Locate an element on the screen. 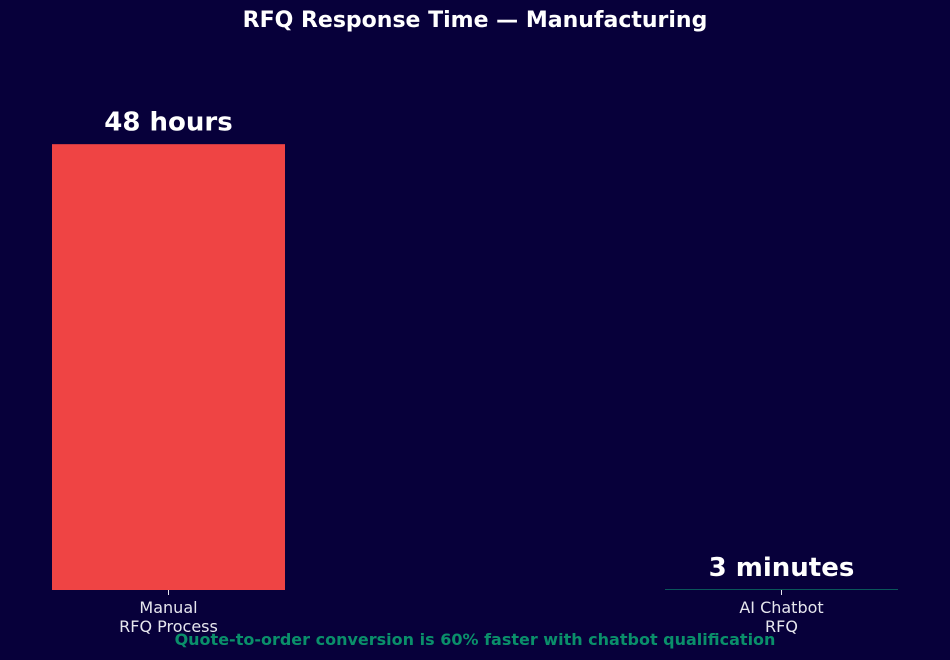 The height and width of the screenshot is (660, 950). x-tick-label: AI Chatbot RFQ is located at coordinates (781, 617).